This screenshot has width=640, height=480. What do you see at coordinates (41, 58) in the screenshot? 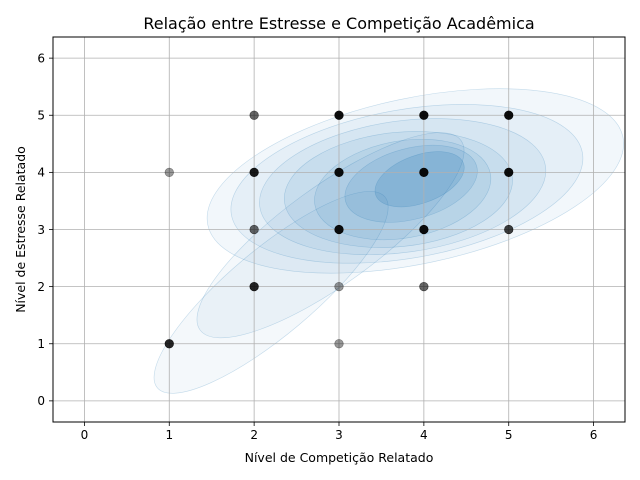
I see `y-tick-label: 6` at bounding box center [41, 58].